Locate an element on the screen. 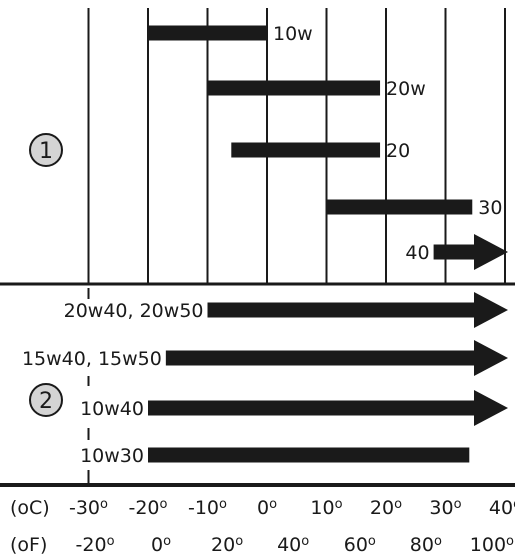 This screenshot has width=515, height=560. celsius-tick-label: 30o is located at coordinates (445, 508).